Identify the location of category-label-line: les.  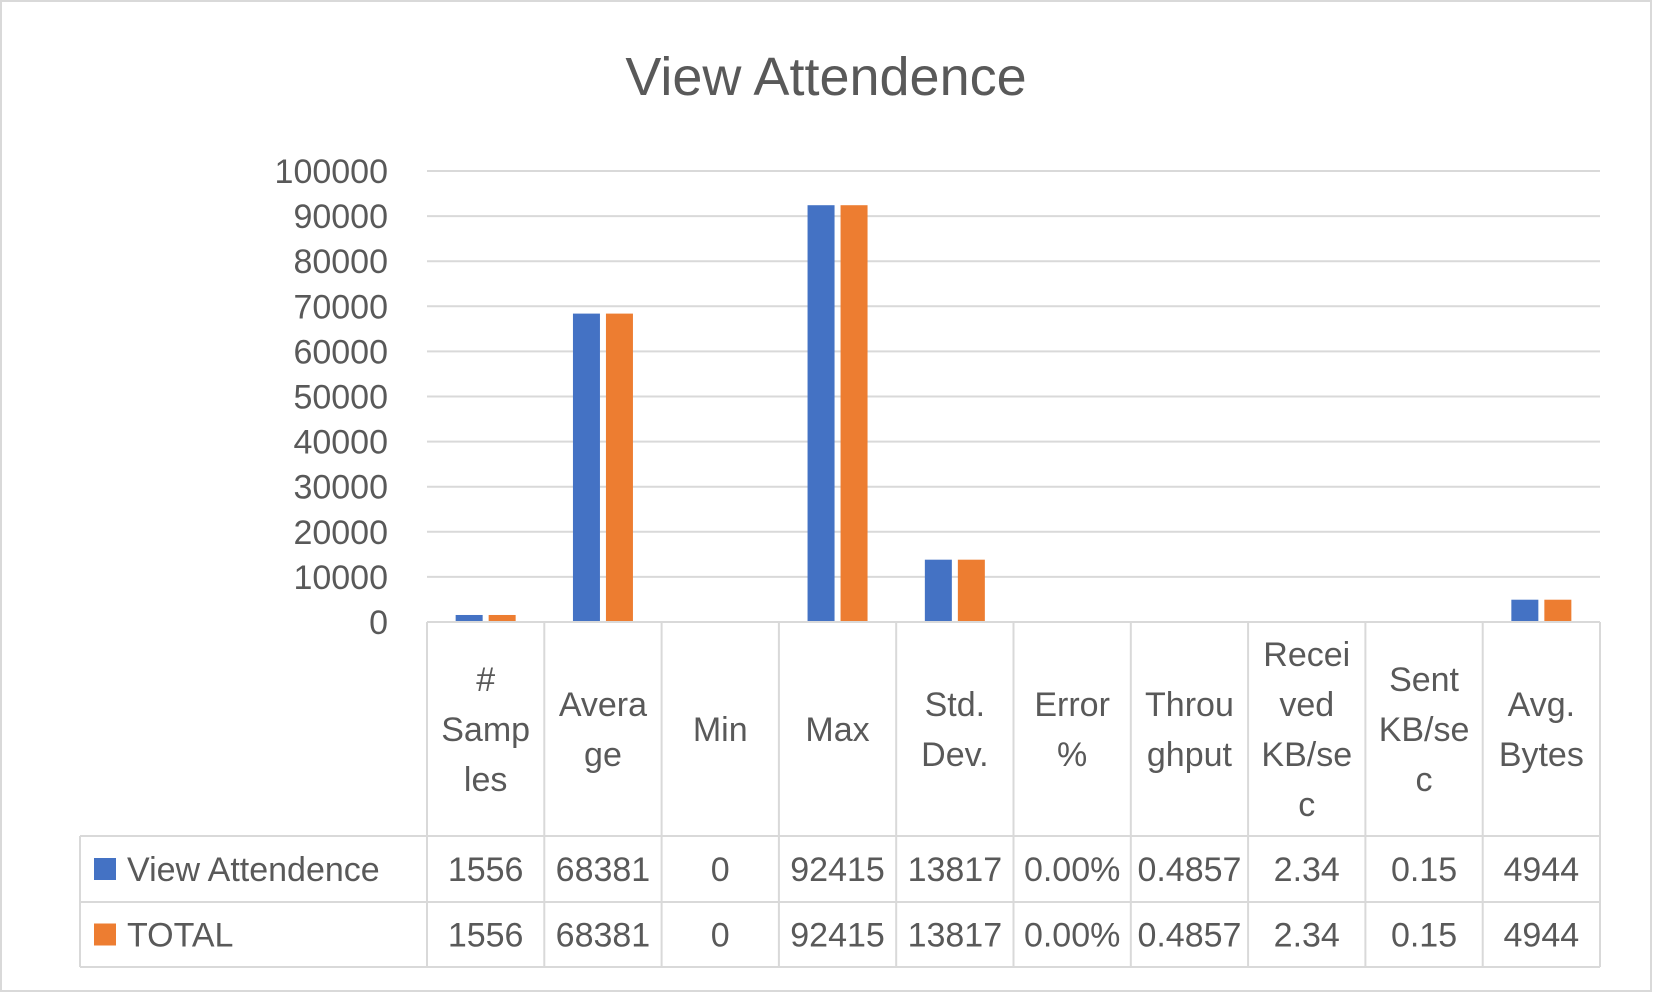
(485, 780).